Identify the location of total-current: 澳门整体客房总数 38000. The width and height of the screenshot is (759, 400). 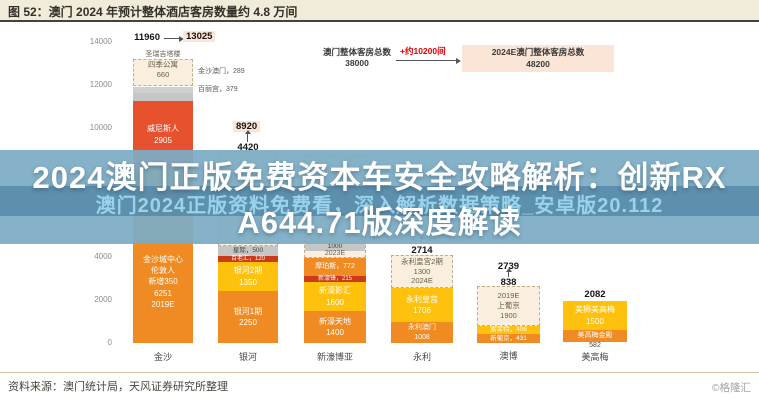
(357, 58).